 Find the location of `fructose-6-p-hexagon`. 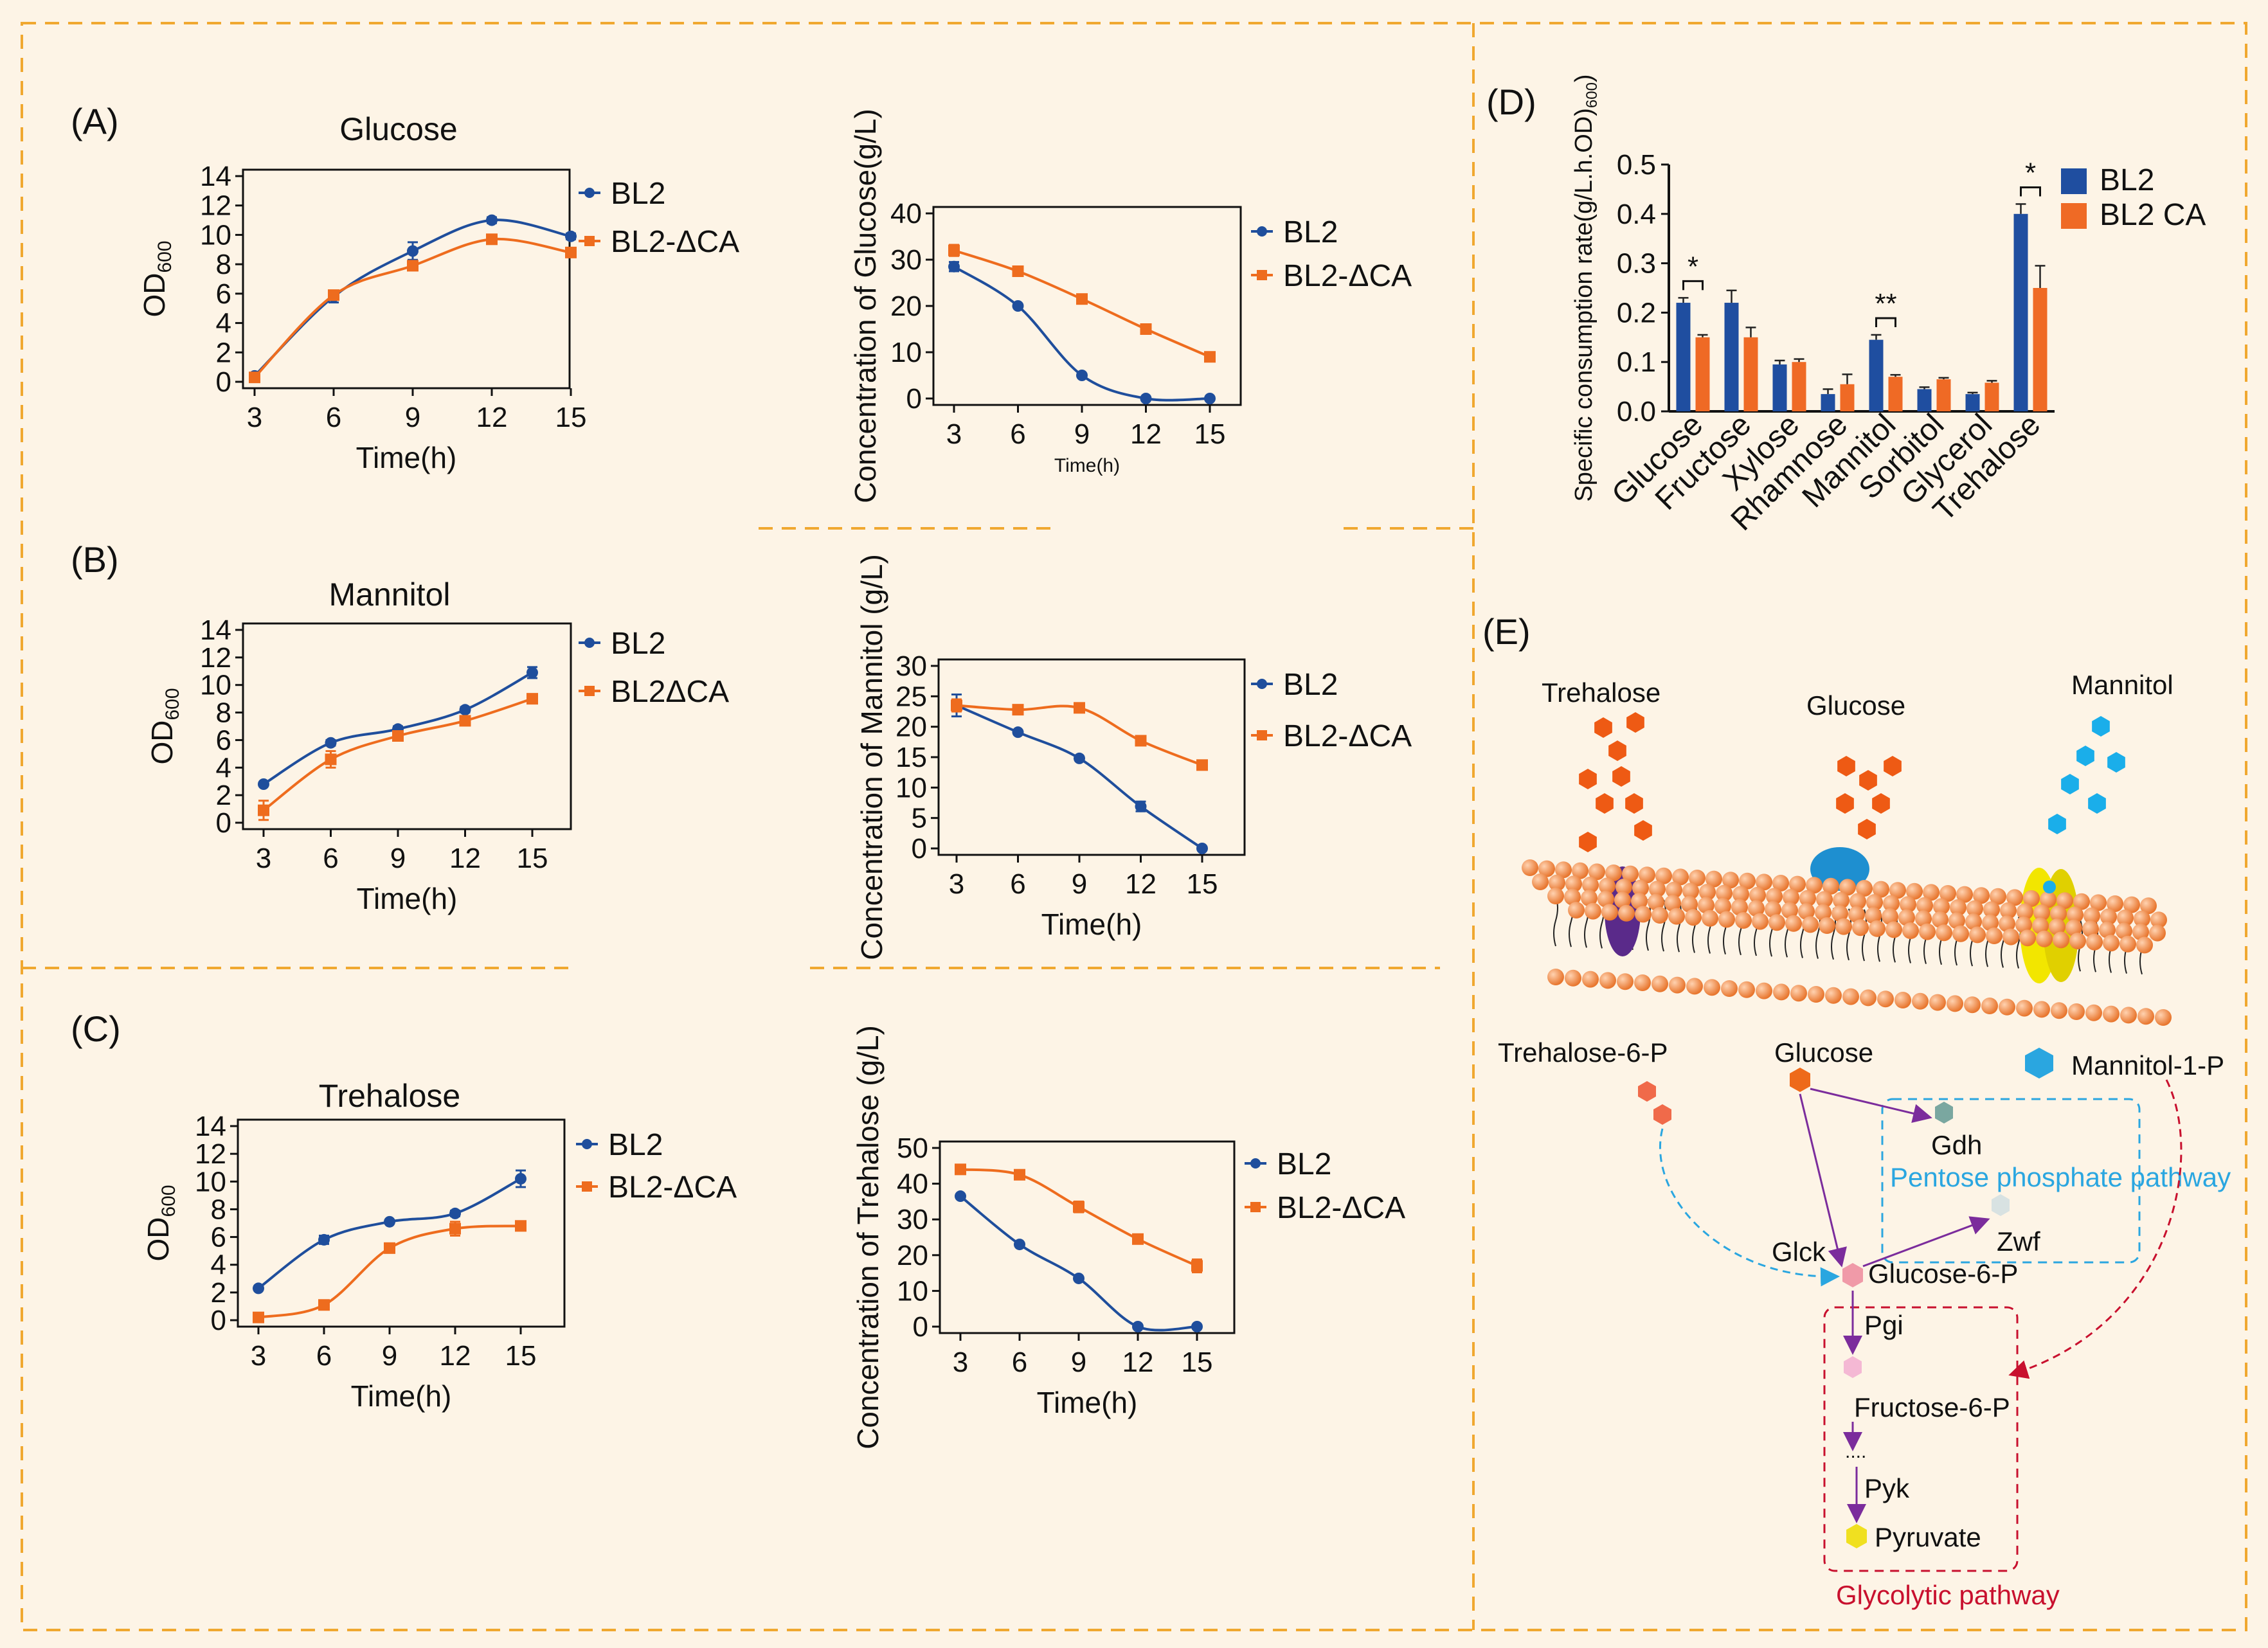

fructose-6-p-hexagon is located at coordinates (1853, 1367).